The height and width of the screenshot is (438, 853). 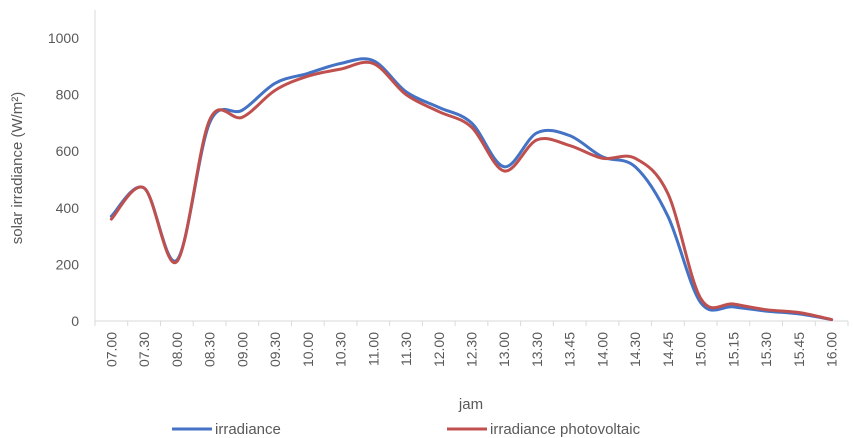 I want to click on y-axis-title: solar irradiance (W/m²), so click(x=17, y=168).